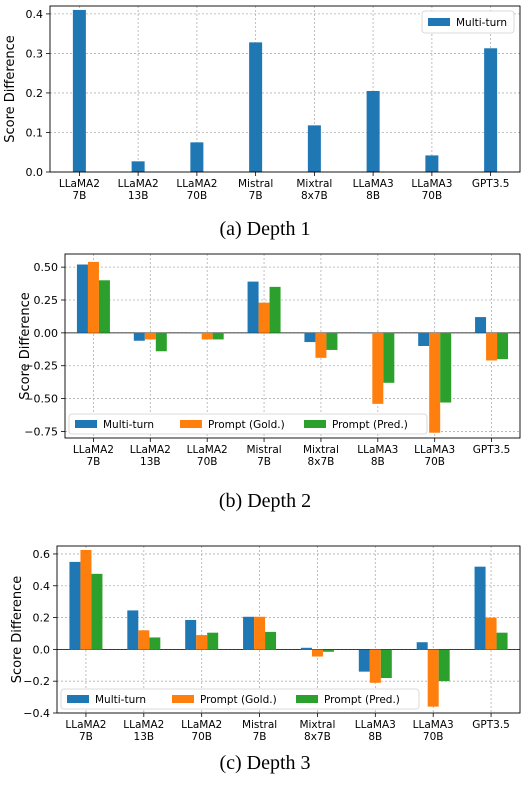 The height and width of the screenshot is (786, 530). I want to click on y-tick-label: −0.50, so click(41, 399).